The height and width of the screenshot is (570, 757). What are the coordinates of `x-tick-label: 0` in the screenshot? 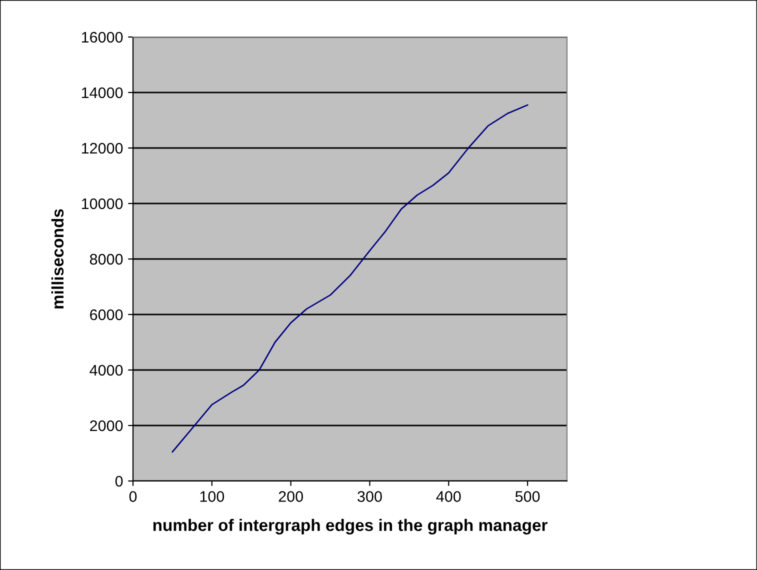 It's located at (133, 496).